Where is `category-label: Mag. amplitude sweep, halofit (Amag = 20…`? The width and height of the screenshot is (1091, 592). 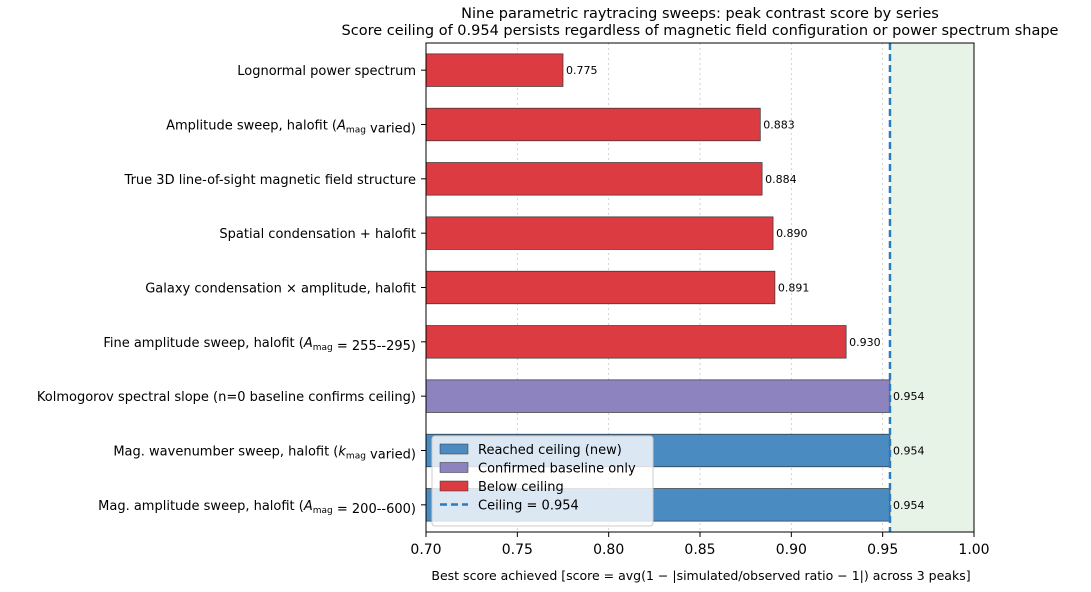 category-label: Mag. amplitude sweep, halofit (Amag = 20… is located at coordinates (257, 508).